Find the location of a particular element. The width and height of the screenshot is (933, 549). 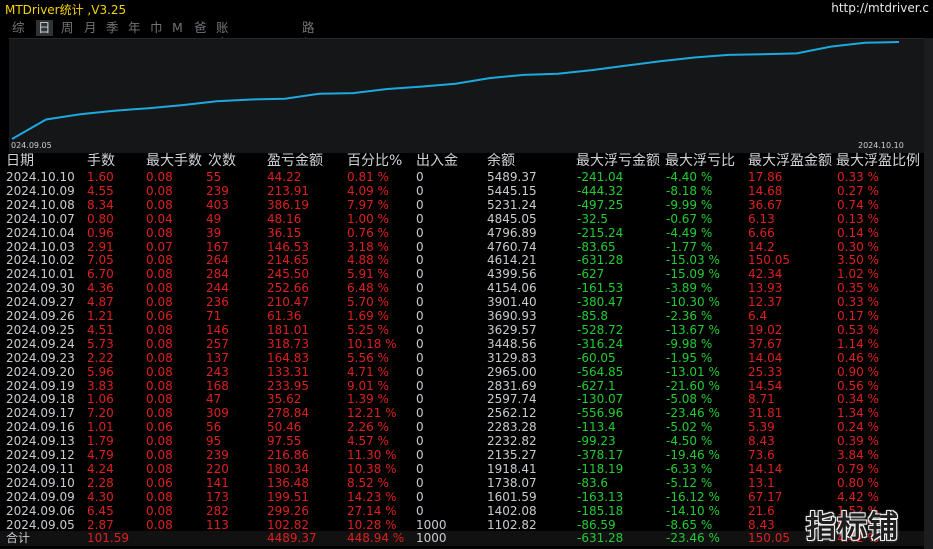

column-header-4: 盈亏金额 is located at coordinates (295, 161).